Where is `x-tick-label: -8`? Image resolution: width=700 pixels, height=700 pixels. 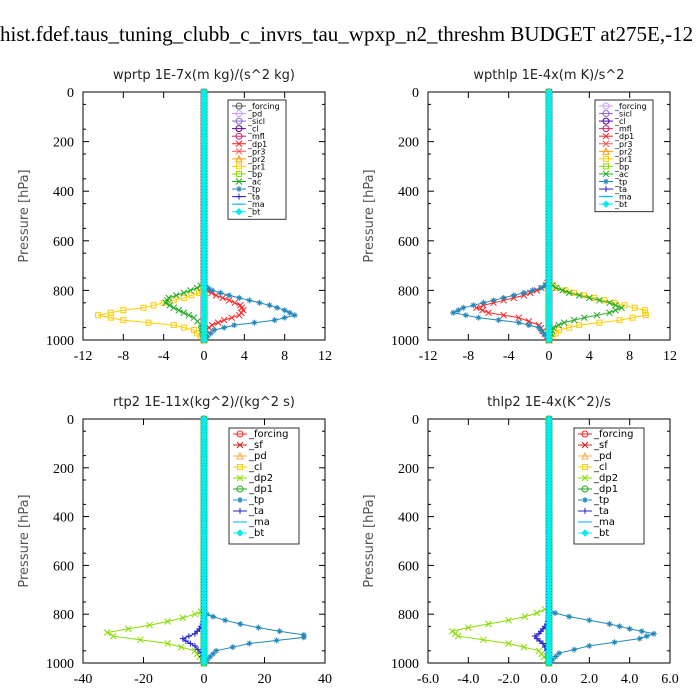 x-tick-label: -8 is located at coordinates (468, 356).